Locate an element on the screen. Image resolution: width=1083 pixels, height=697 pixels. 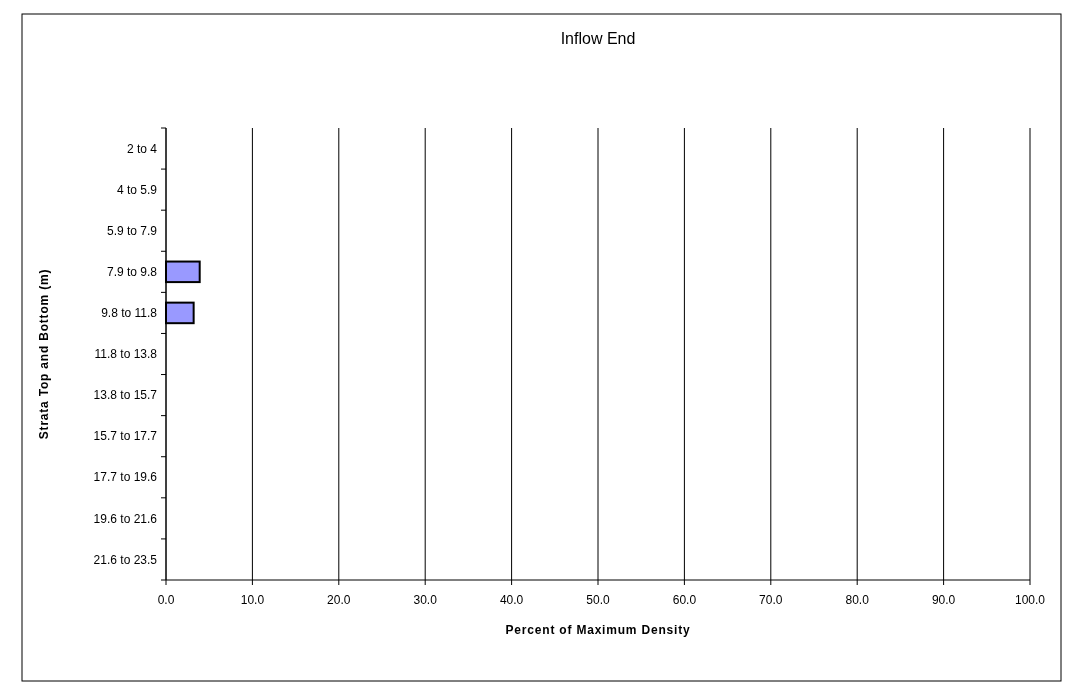
y-tick-label: 5.9 to 7.9 is located at coordinates (132, 230).